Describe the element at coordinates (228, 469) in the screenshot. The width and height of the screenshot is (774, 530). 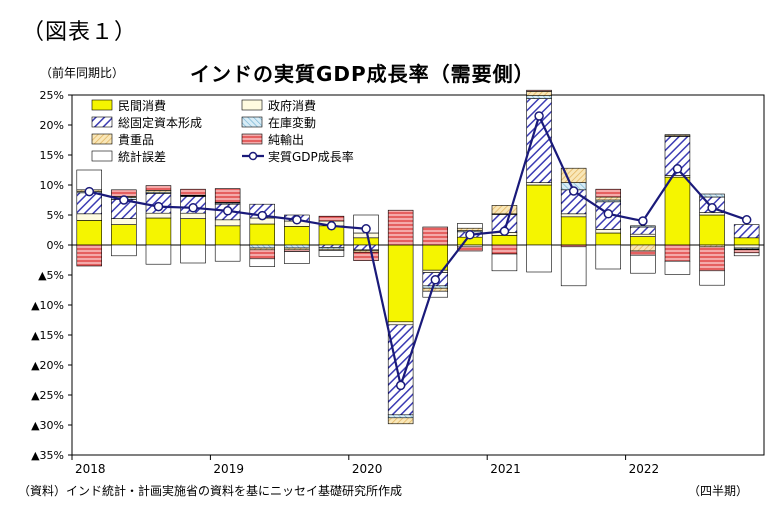
I see `x-year-label: 2019` at that location.